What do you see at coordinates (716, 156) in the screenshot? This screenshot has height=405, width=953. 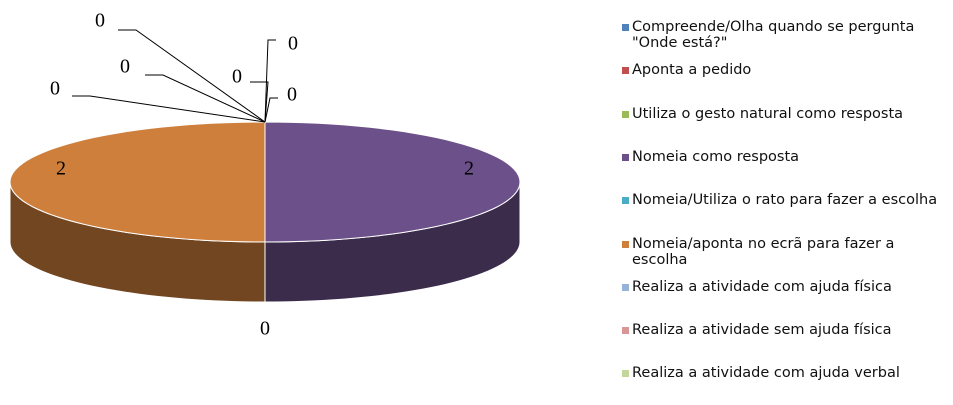 I see `legend-label: Nomeia como resposta` at bounding box center [716, 156].